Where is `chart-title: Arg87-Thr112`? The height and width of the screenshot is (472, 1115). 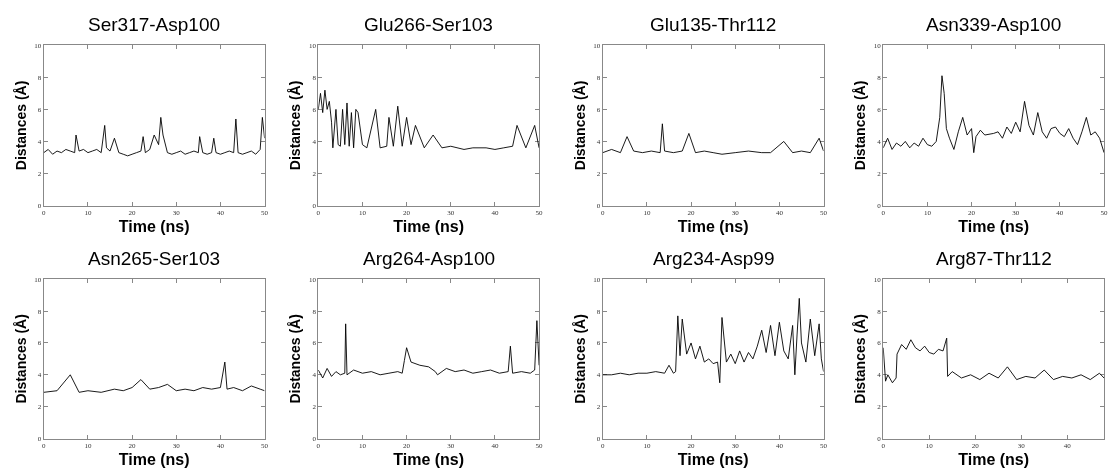
chart-title: Arg87-Thr112 is located at coordinates (994, 258).